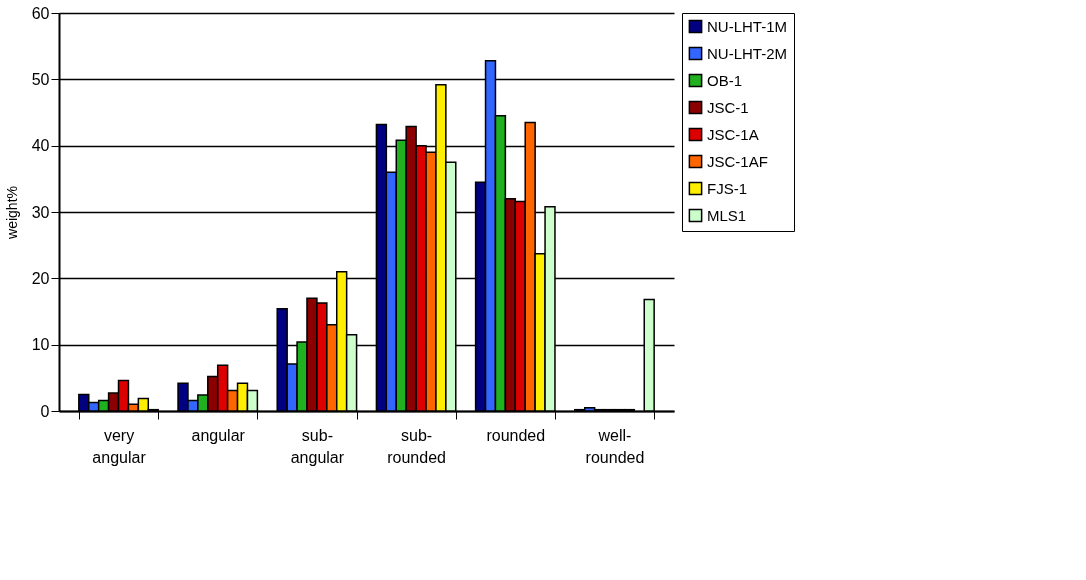  Describe the element at coordinates (40, 212) in the screenshot. I see `y-tick-label: 30` at that location.